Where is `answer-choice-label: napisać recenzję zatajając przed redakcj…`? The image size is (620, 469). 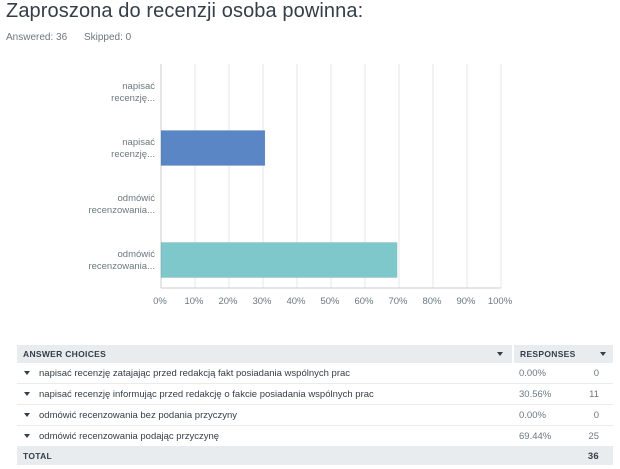
answer-choice-label: napisać recenzję zatajając przed redakcj… is located at coordinates (195, 373).